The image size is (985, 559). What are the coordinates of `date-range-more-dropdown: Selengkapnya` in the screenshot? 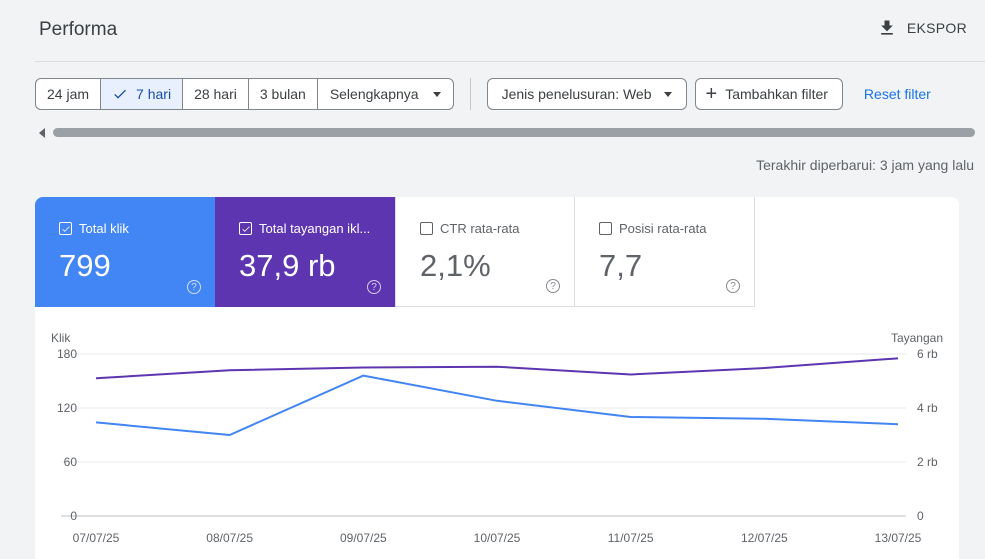 It's located at (385, 94).